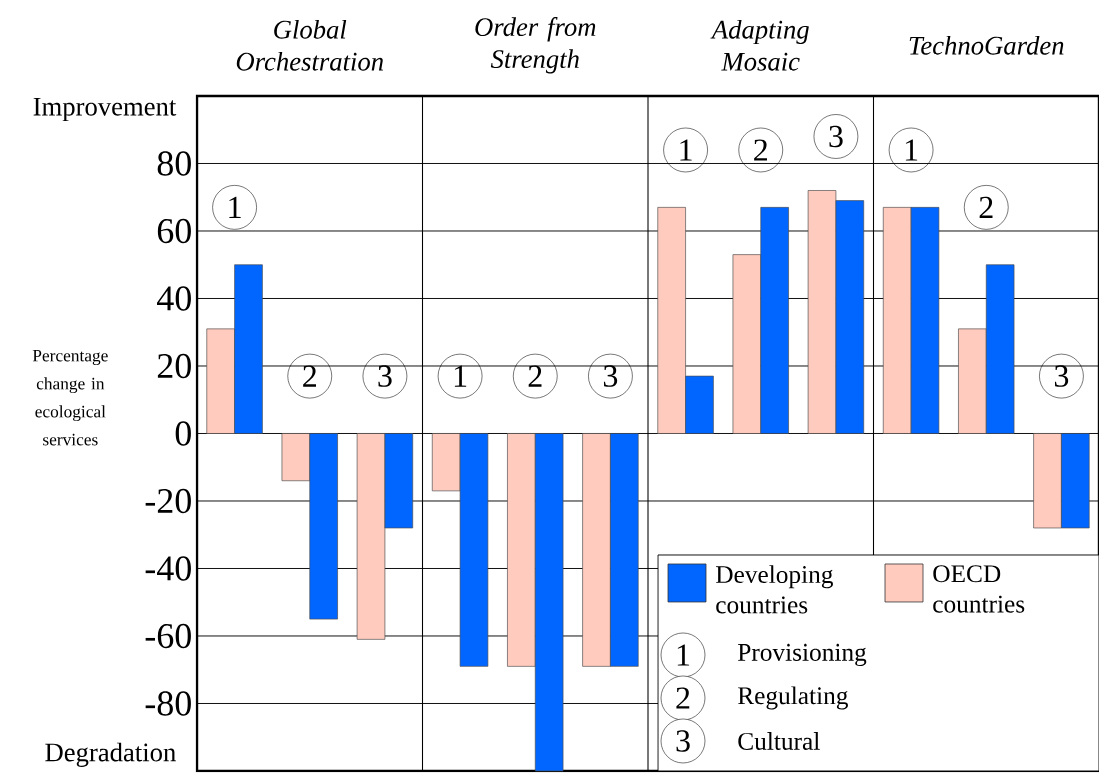 Image resolution: width=1099 pixels, height=774 pixels. I want to click on text: Global Orchestration, so click(309, 45).